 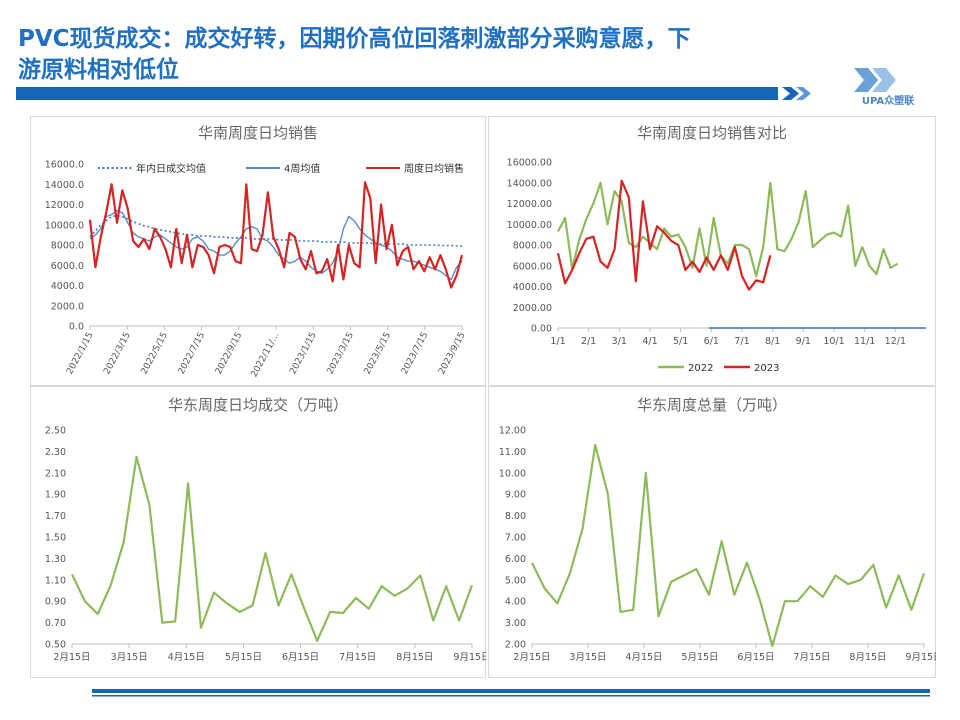 What do you see at coordinates (434, 168) in the screenshot?
I see `legend-label: 周度日均销售` at bounding box center [434, 168].